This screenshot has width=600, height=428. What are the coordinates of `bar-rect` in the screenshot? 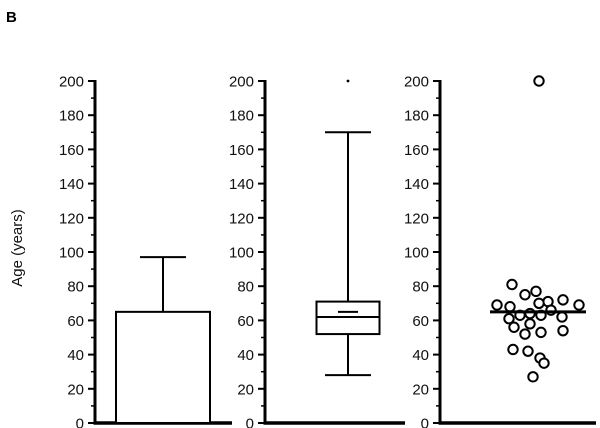 It's located at (163, 367).